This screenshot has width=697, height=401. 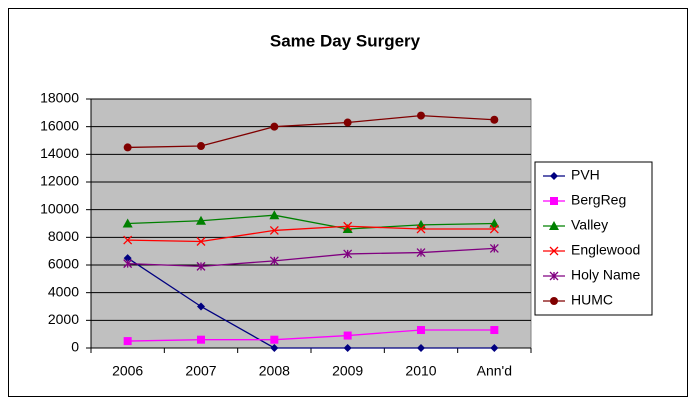 What do you see at coordinates (59, 125) in the screenshot?
I see `y-tick-label: 16000` at bounding box center [59, 125].